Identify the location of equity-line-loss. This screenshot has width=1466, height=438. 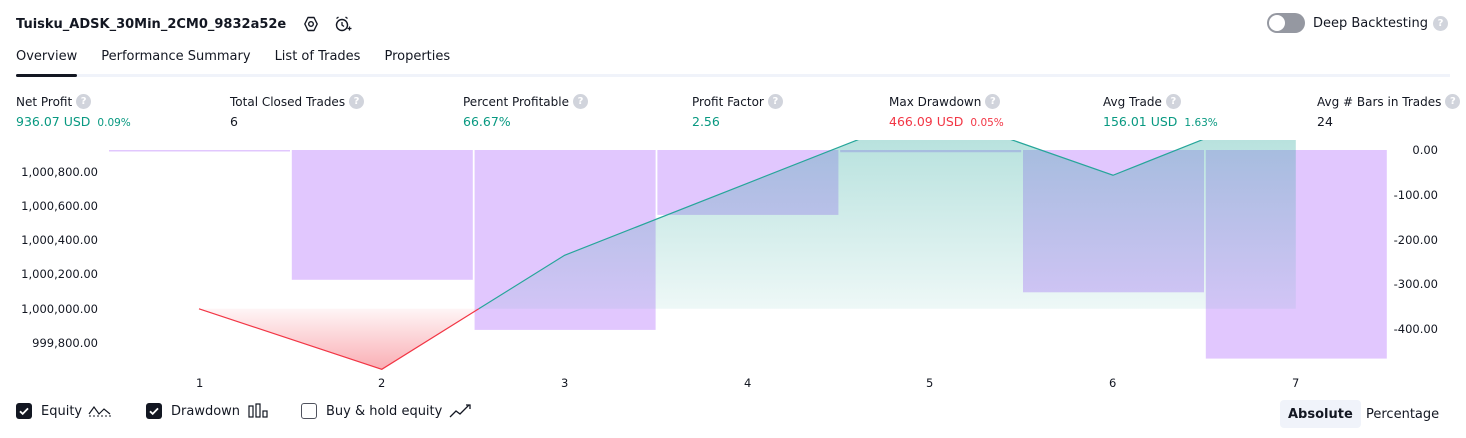
(339, 339).